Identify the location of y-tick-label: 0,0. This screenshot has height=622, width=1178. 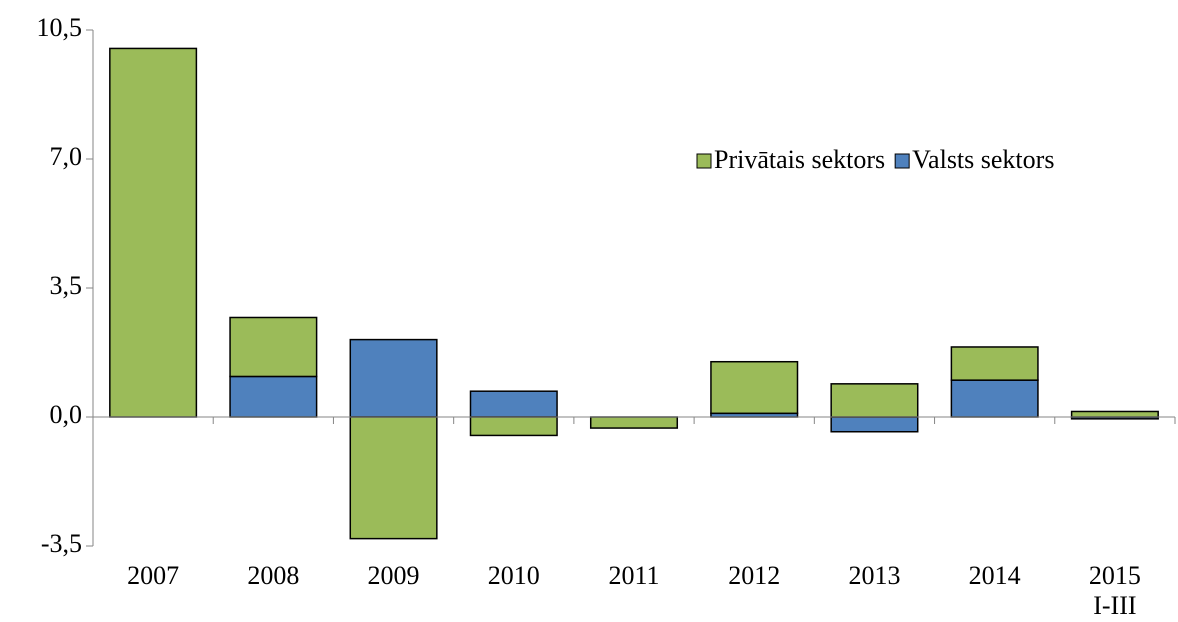
(66, 414).